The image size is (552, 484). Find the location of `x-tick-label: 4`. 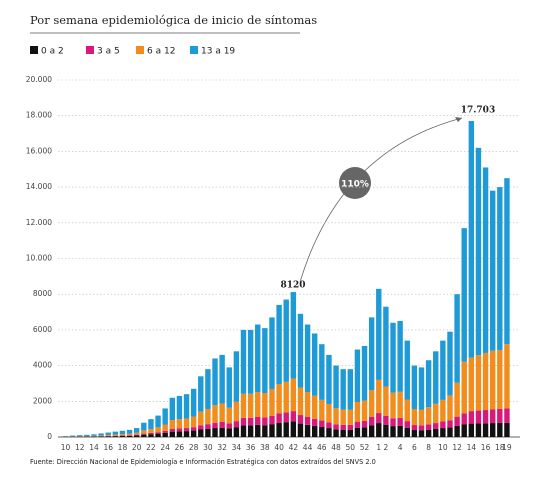

x-tick-label: 4 is located at coordinates (400, 447).